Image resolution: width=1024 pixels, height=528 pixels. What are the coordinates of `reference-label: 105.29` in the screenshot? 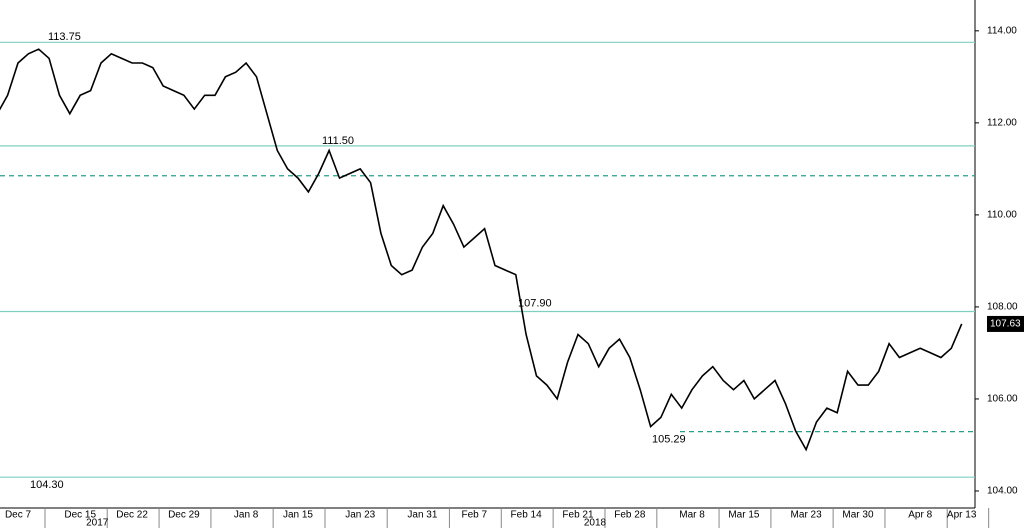 It's located at (669, 440).